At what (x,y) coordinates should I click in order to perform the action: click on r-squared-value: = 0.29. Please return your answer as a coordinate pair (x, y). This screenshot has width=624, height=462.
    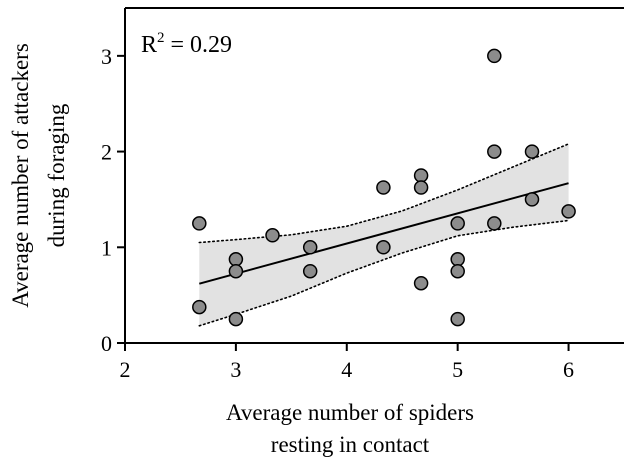
    Looking at the image, I should click on (199, 45).